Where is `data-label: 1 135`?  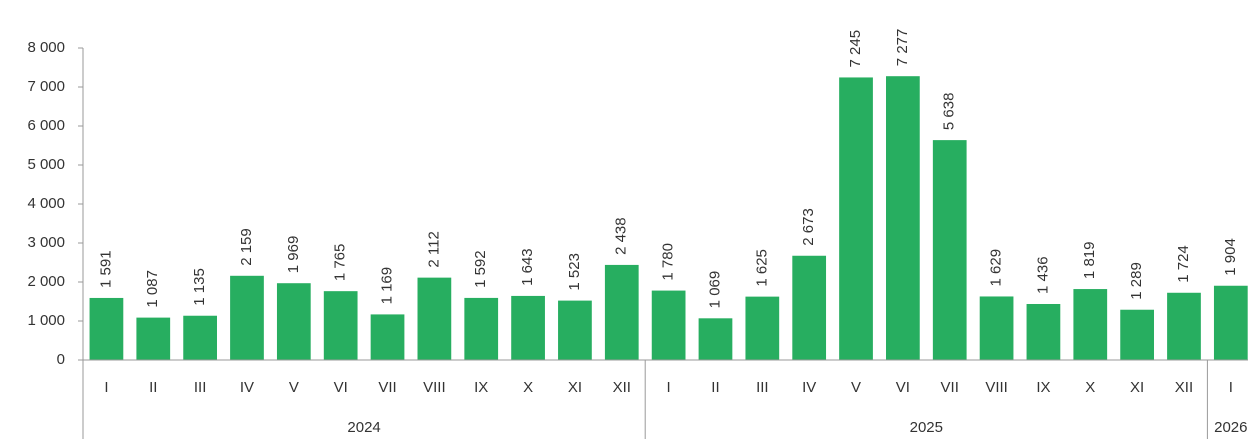 data-label: 1 135 is located at coordinates (199, 287).